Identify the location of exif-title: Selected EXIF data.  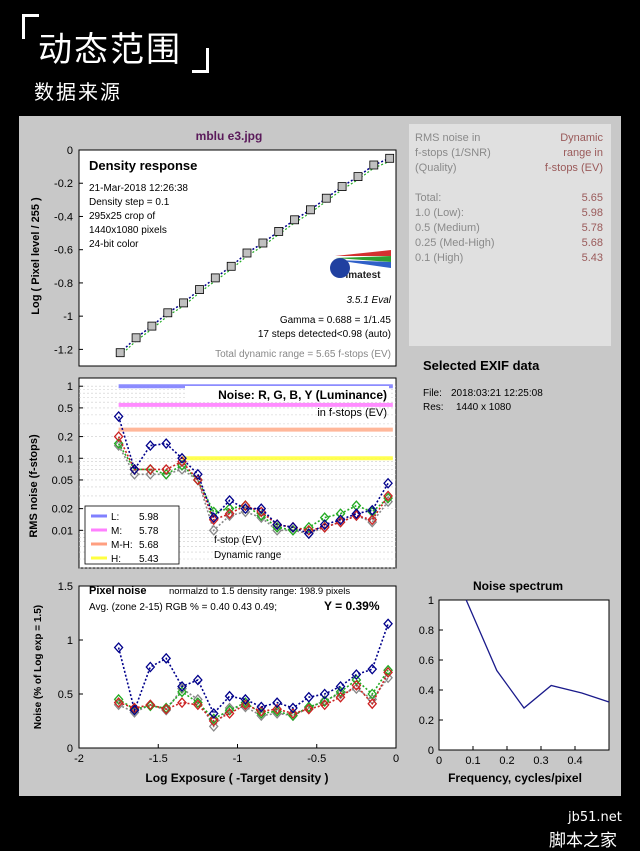
(481, 365).